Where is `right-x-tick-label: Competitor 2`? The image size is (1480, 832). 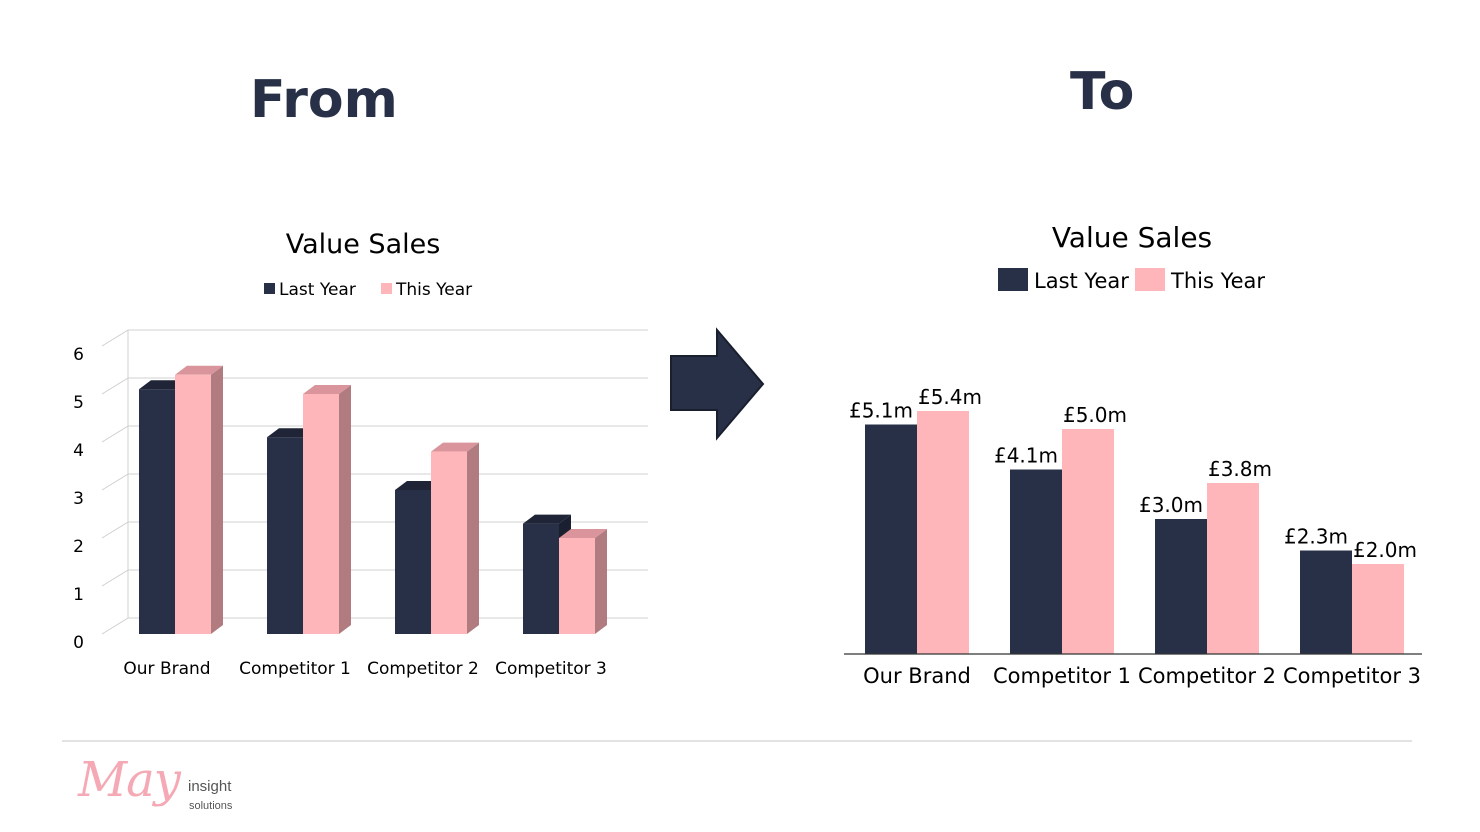 right-x-tick-label: Competitor 2 is located at coordinates (1207, 676).